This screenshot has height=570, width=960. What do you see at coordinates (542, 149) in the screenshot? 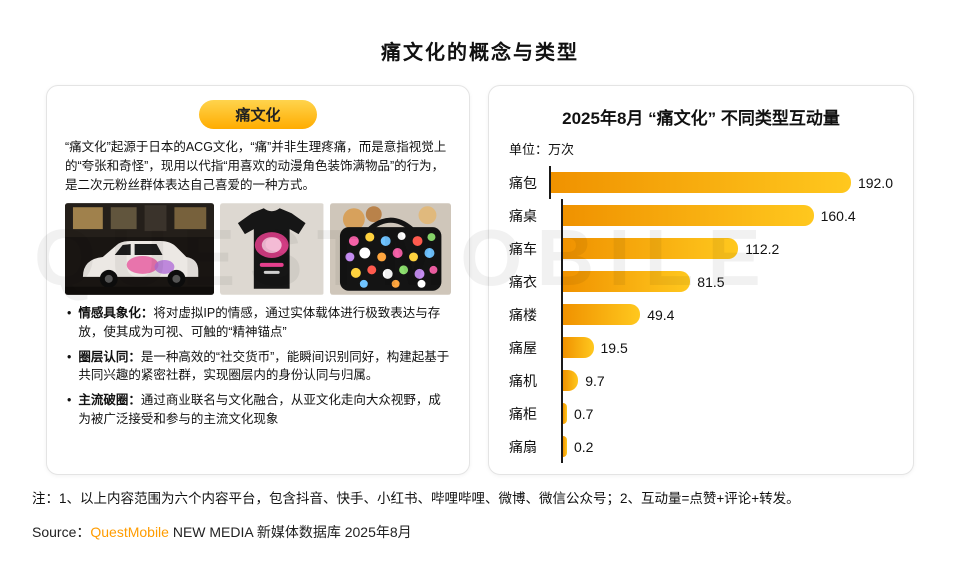
I see `chart-unit-label: 单位：万次` at bounding box center [542, 149].